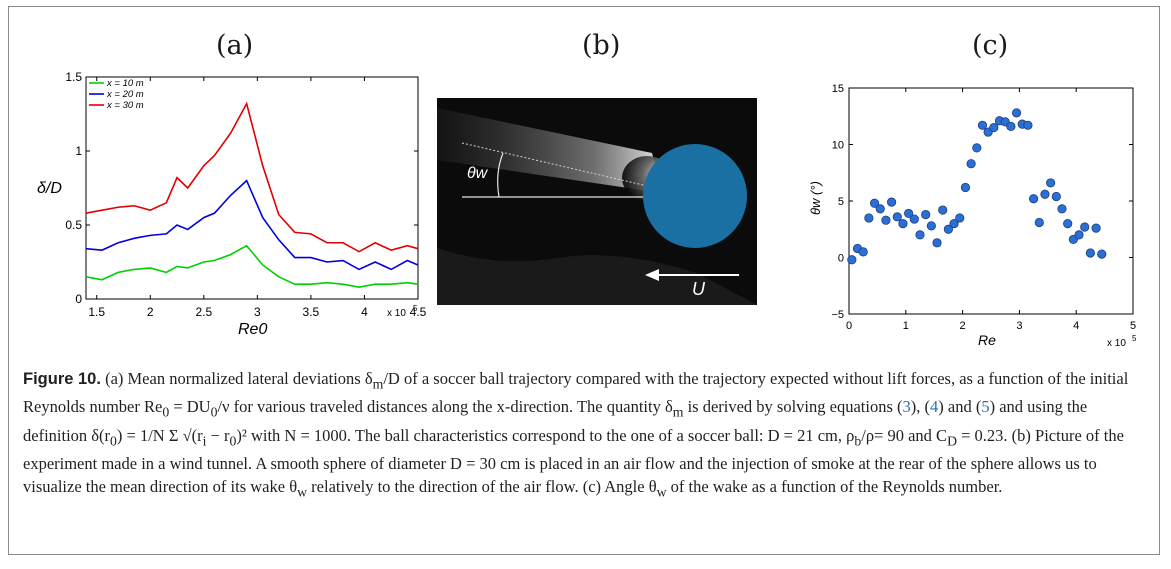 This screenshot has height=569, width=1171. I want to click on x-tick-label-a: 2.5, so click(203, 312).